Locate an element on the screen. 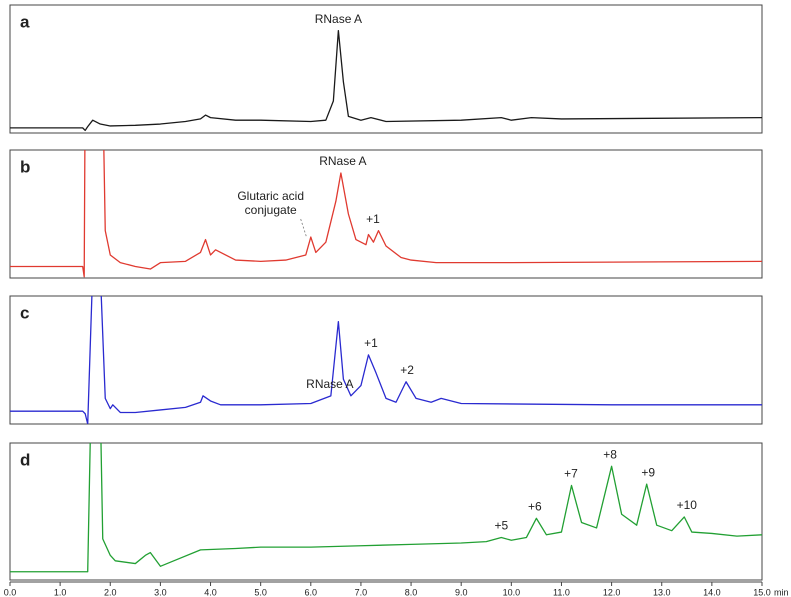 This screenshot has width=791, height=597. x-tick-label: 1.0 is located at coordinates (60, 592).